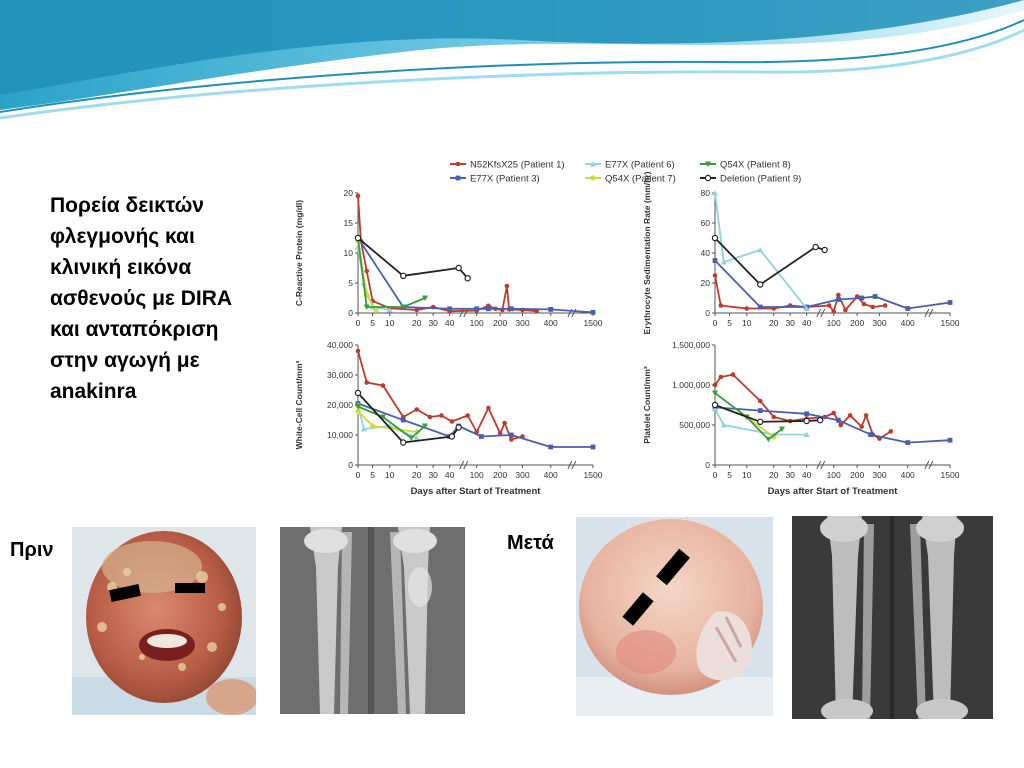 This screenshot has width=1024, height=768. Describe the element at coordinates (715, 475) in the screenshot. I see `x-tick-label: 0` at that location.